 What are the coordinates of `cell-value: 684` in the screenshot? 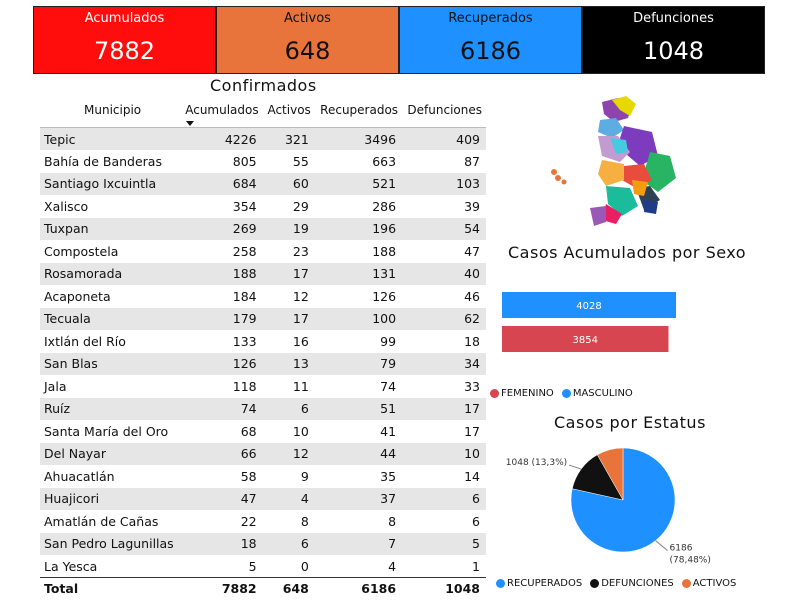 It's located at (221, 183).